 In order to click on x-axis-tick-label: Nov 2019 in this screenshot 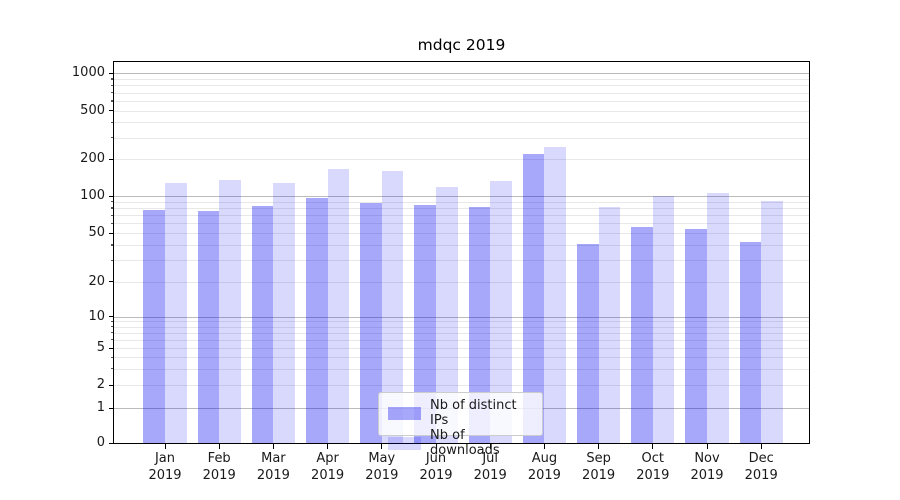, I will do `click(707, 467)`.